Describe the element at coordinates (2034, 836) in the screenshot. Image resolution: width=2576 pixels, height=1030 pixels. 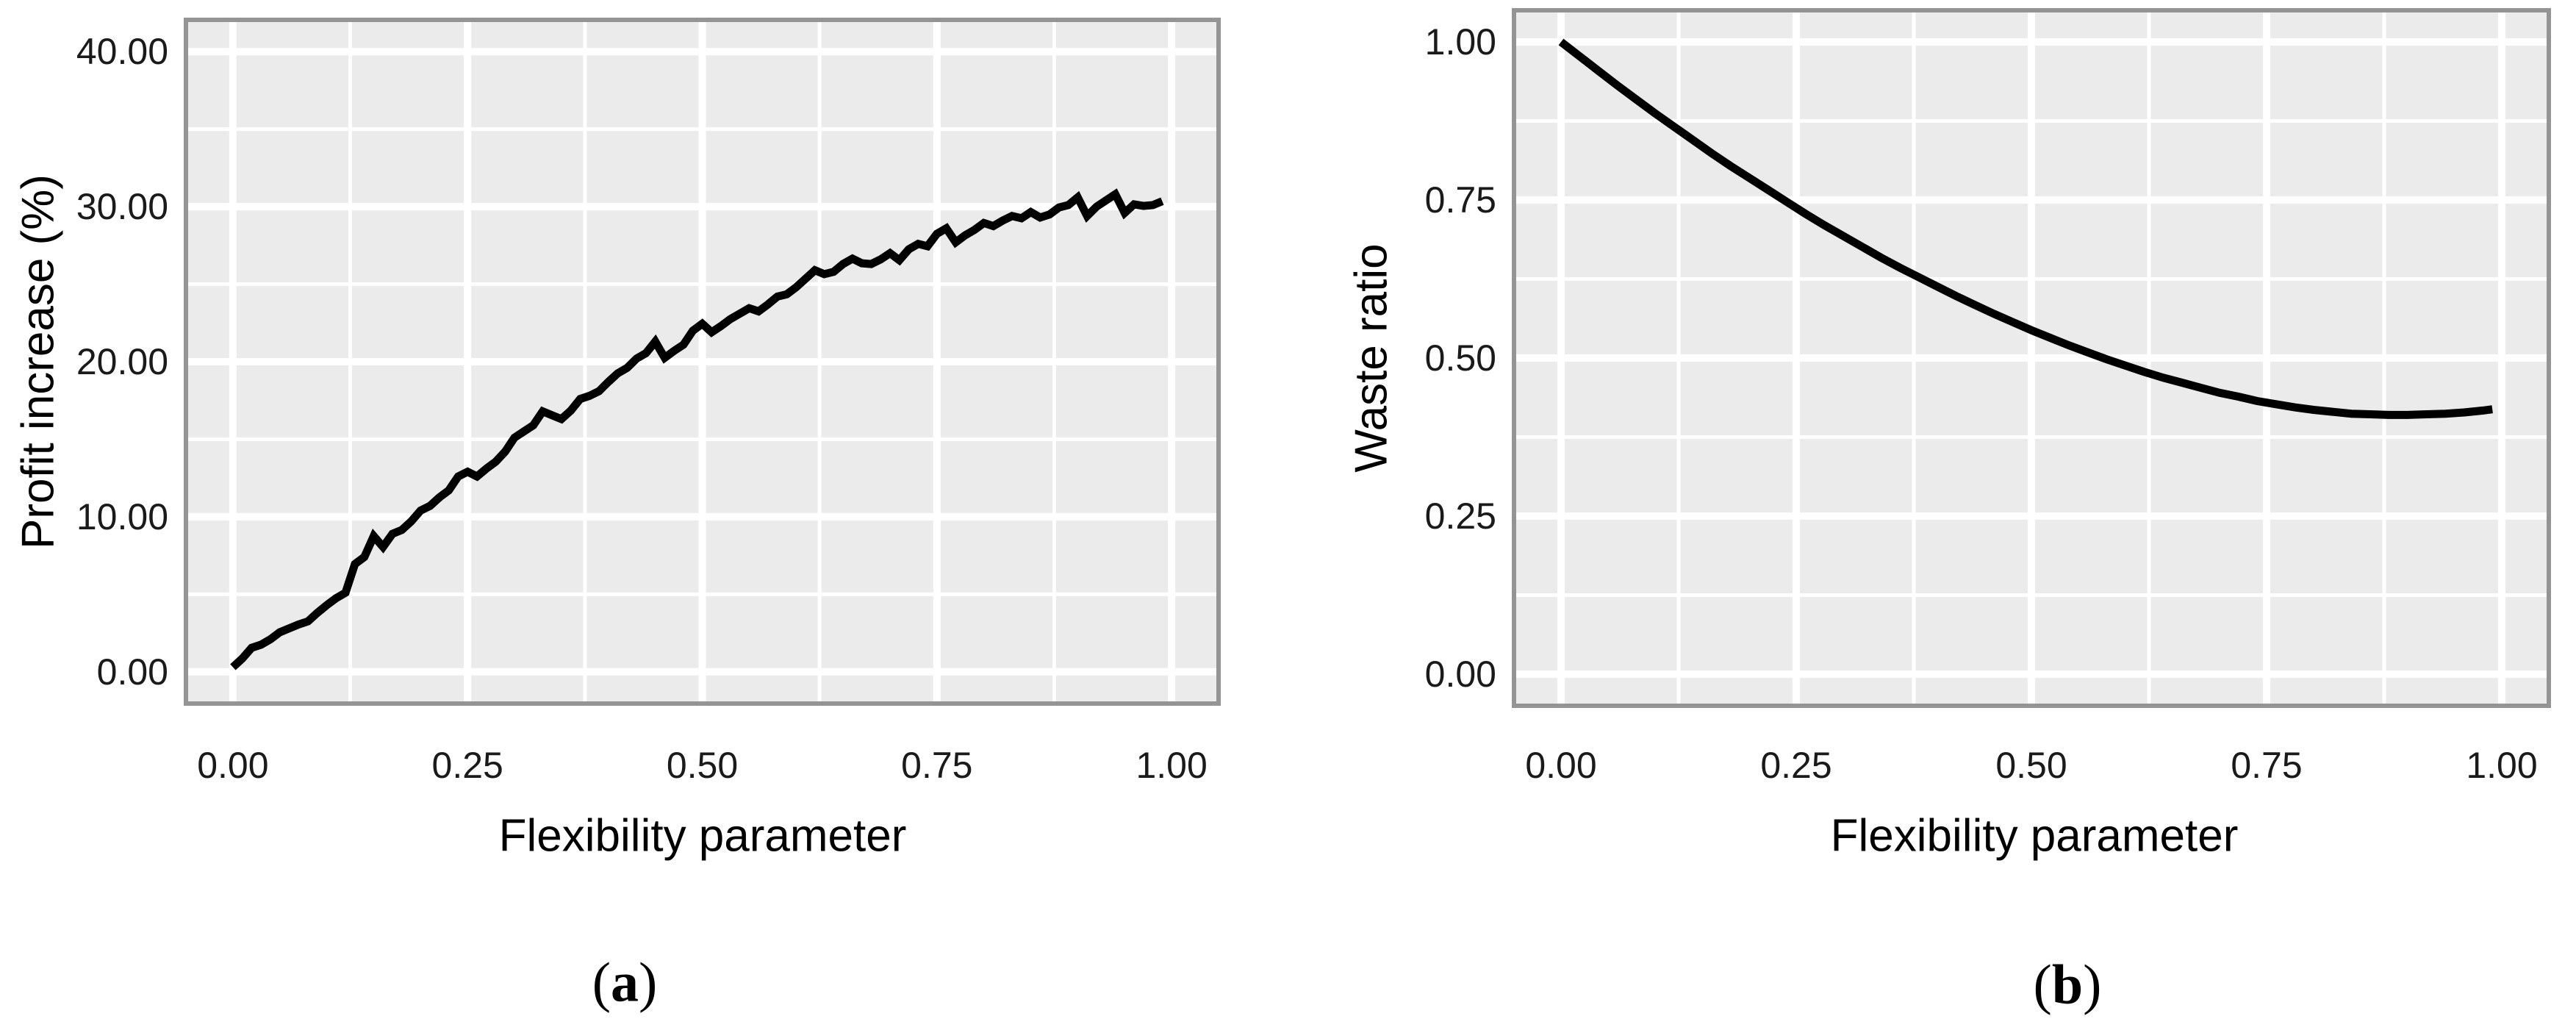
I see `x-axis-title-b: Flexibility parameter` at that location.